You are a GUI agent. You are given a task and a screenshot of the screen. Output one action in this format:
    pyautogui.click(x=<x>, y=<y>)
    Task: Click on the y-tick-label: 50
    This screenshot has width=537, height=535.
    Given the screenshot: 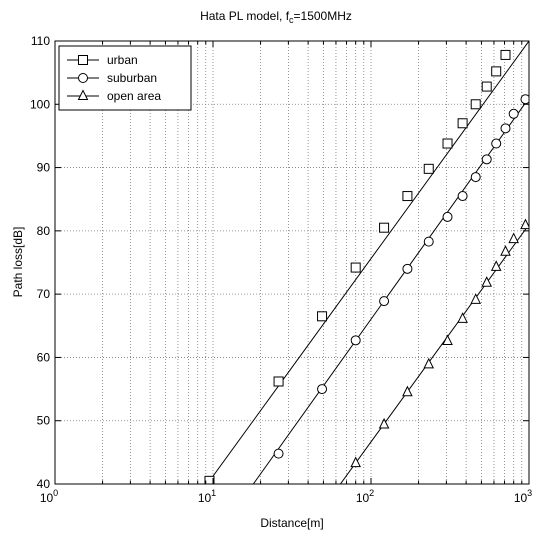 What is the action you would take?
    pyautogui.click(x=44, y=421)
    